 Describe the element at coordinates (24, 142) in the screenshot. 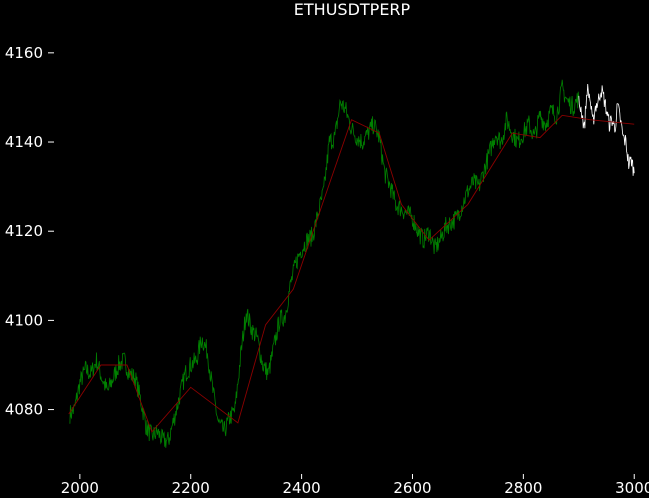

I see `y-tick-label: 4140` at that location.